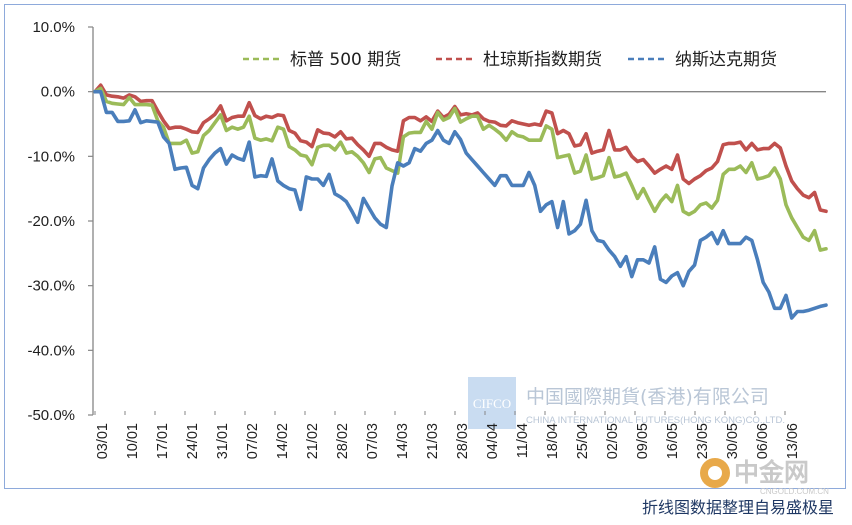 Image resolution: width=852 pixels, height=525 pixels. What do you see at coordinates (345, 60) in the screenshot?
I see `legend-label: 标普 500 期货` at bounding box center [345, 60].